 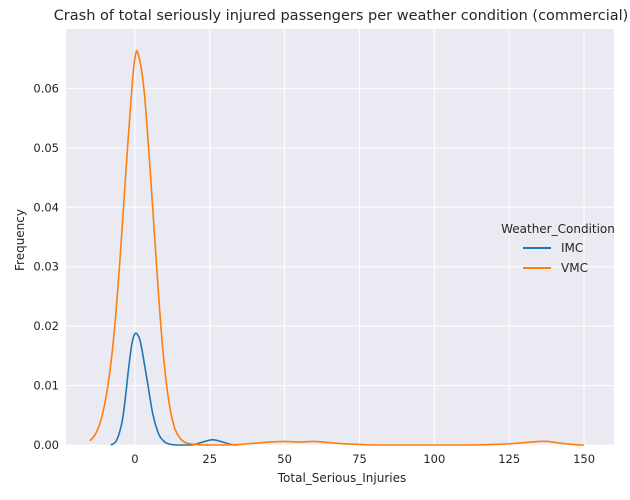 What do you see at coordinates (284, 459) in the screenshot?
I see `x-tick-label: 50` at bounding box center [284, 459].